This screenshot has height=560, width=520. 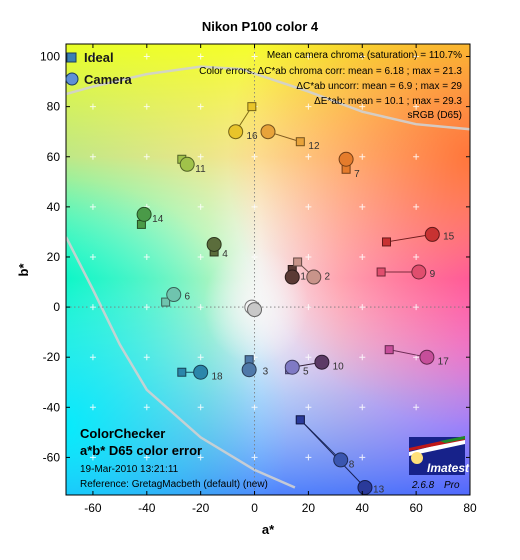 What do you see at coordinates (352, 464) in the screenshot?
I see `patch-label-8: 8` at bounding box center [352, 464].